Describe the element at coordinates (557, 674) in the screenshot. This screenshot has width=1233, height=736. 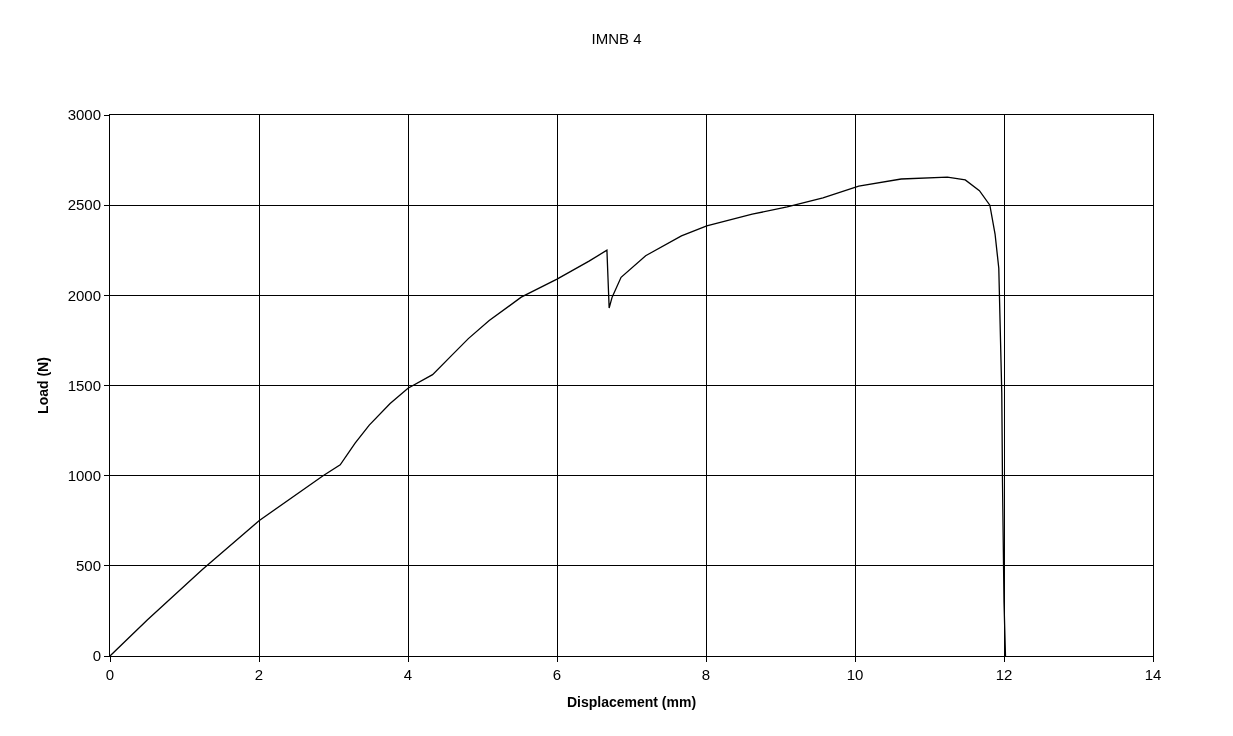
I see `x-tick-label: 6` at that location.